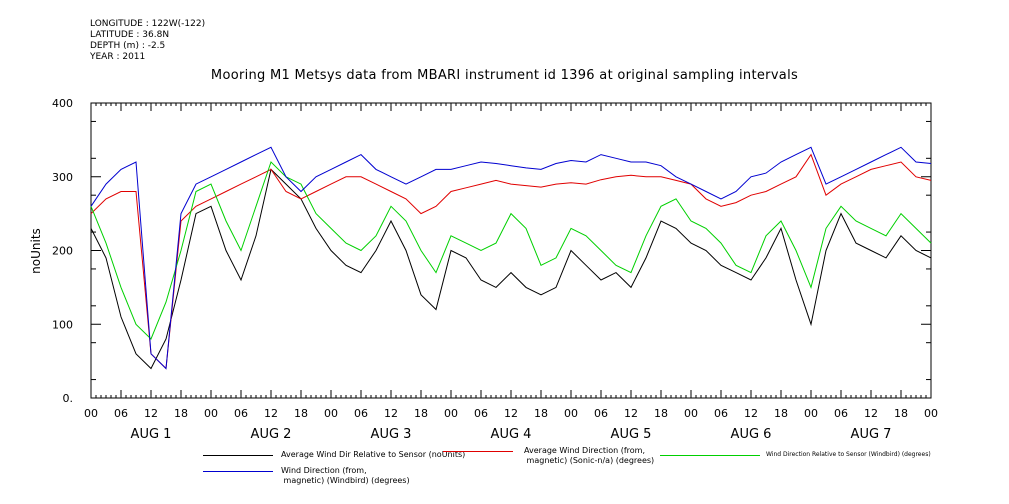 The width and height of the screenshot is (1009, 504). What do you see at coordinates (151, 434) in the screenshot?
I see `day-label: AUG 1` at bounding box center [151, 434].